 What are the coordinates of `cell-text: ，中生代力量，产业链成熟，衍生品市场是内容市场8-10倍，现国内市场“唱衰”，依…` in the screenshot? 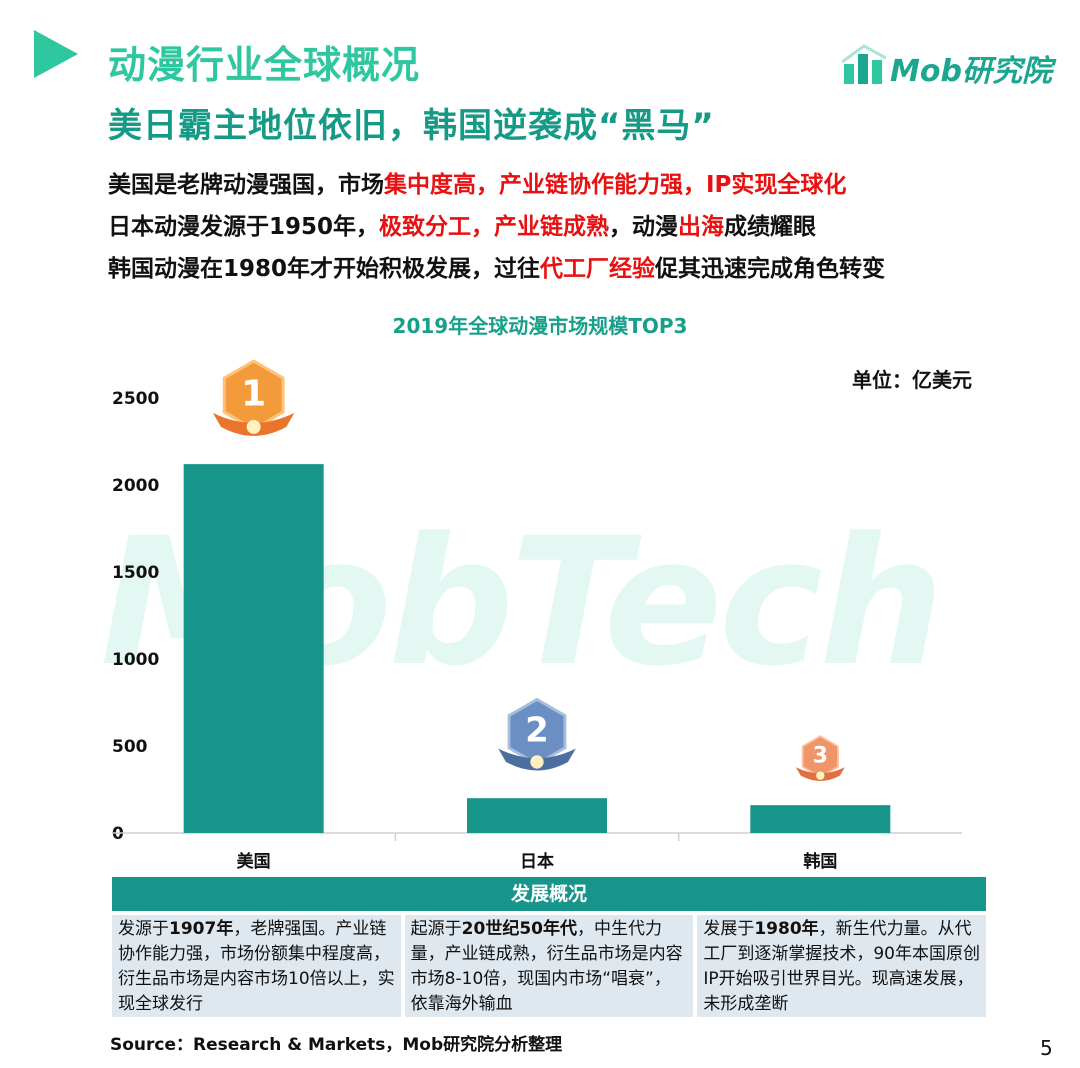 It's located at (546, 966).